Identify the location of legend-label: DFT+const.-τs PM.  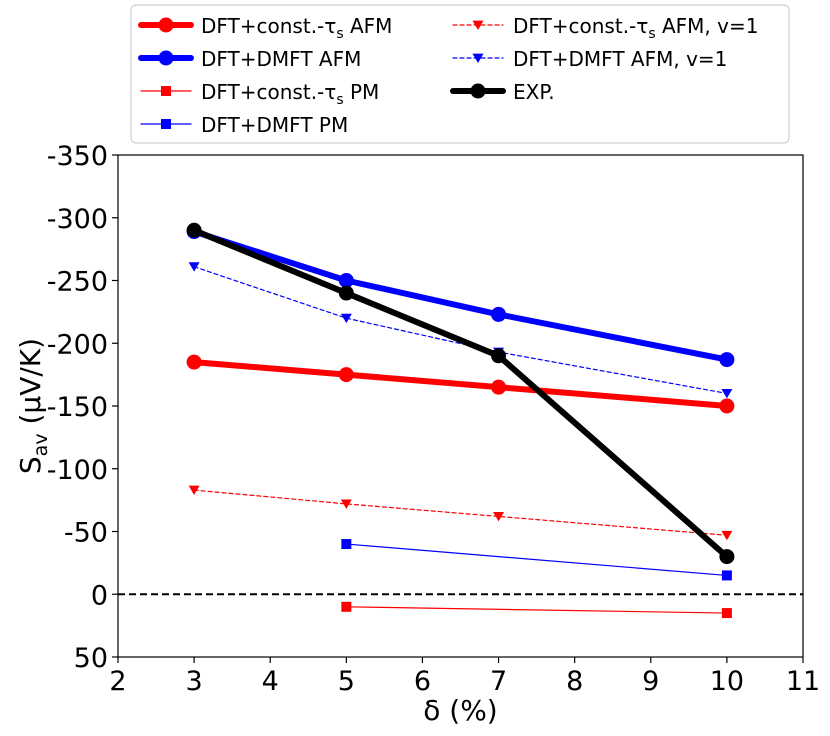
(290, 94).